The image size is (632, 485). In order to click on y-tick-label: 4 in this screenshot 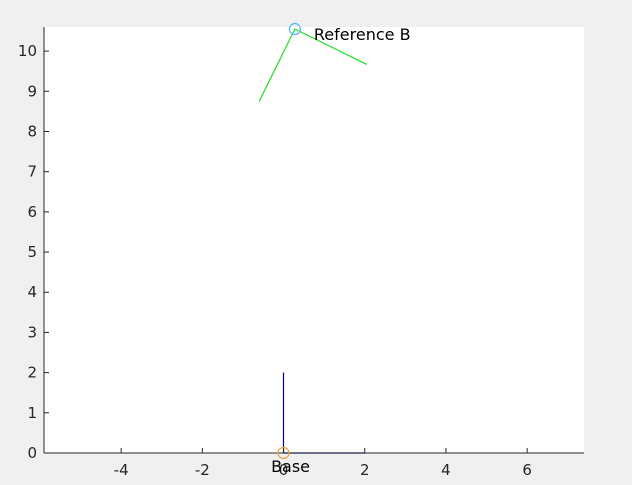, I will do `click(32, 292)`.